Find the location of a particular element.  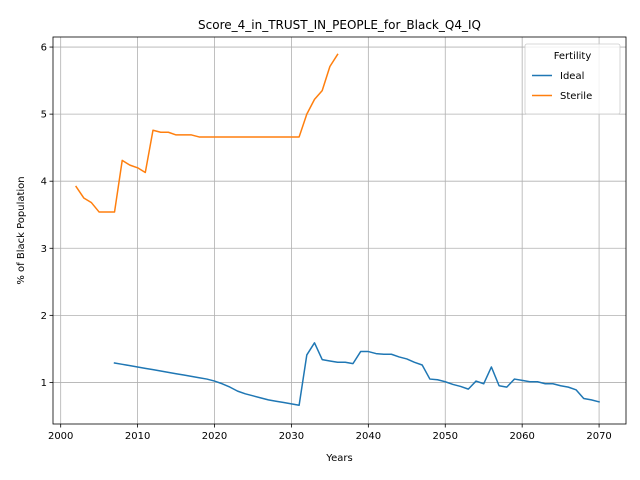

series-line-sterile is located at coordinates (207, 133).